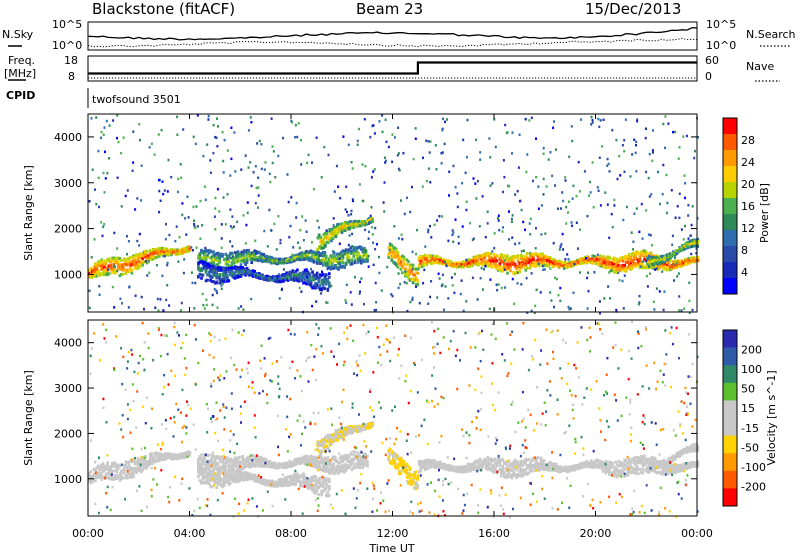 The image size is (800, 554). What do you see at coordinates (748, 162) in the screenshot?
I see `colorbar-tick-label: 24` at bounding box center [748, 162].